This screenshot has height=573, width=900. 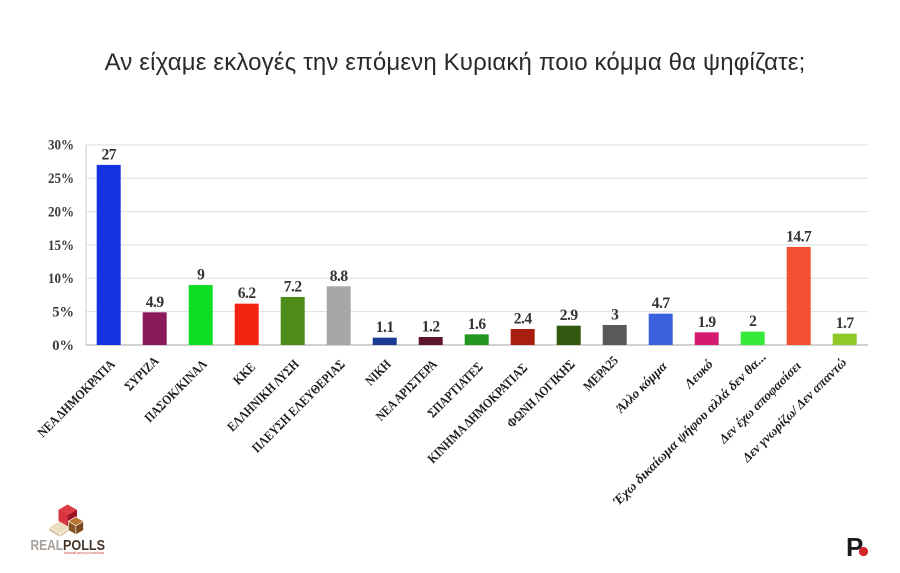 I want to click on svg-text: 4.7, so click(x=661, y=303).